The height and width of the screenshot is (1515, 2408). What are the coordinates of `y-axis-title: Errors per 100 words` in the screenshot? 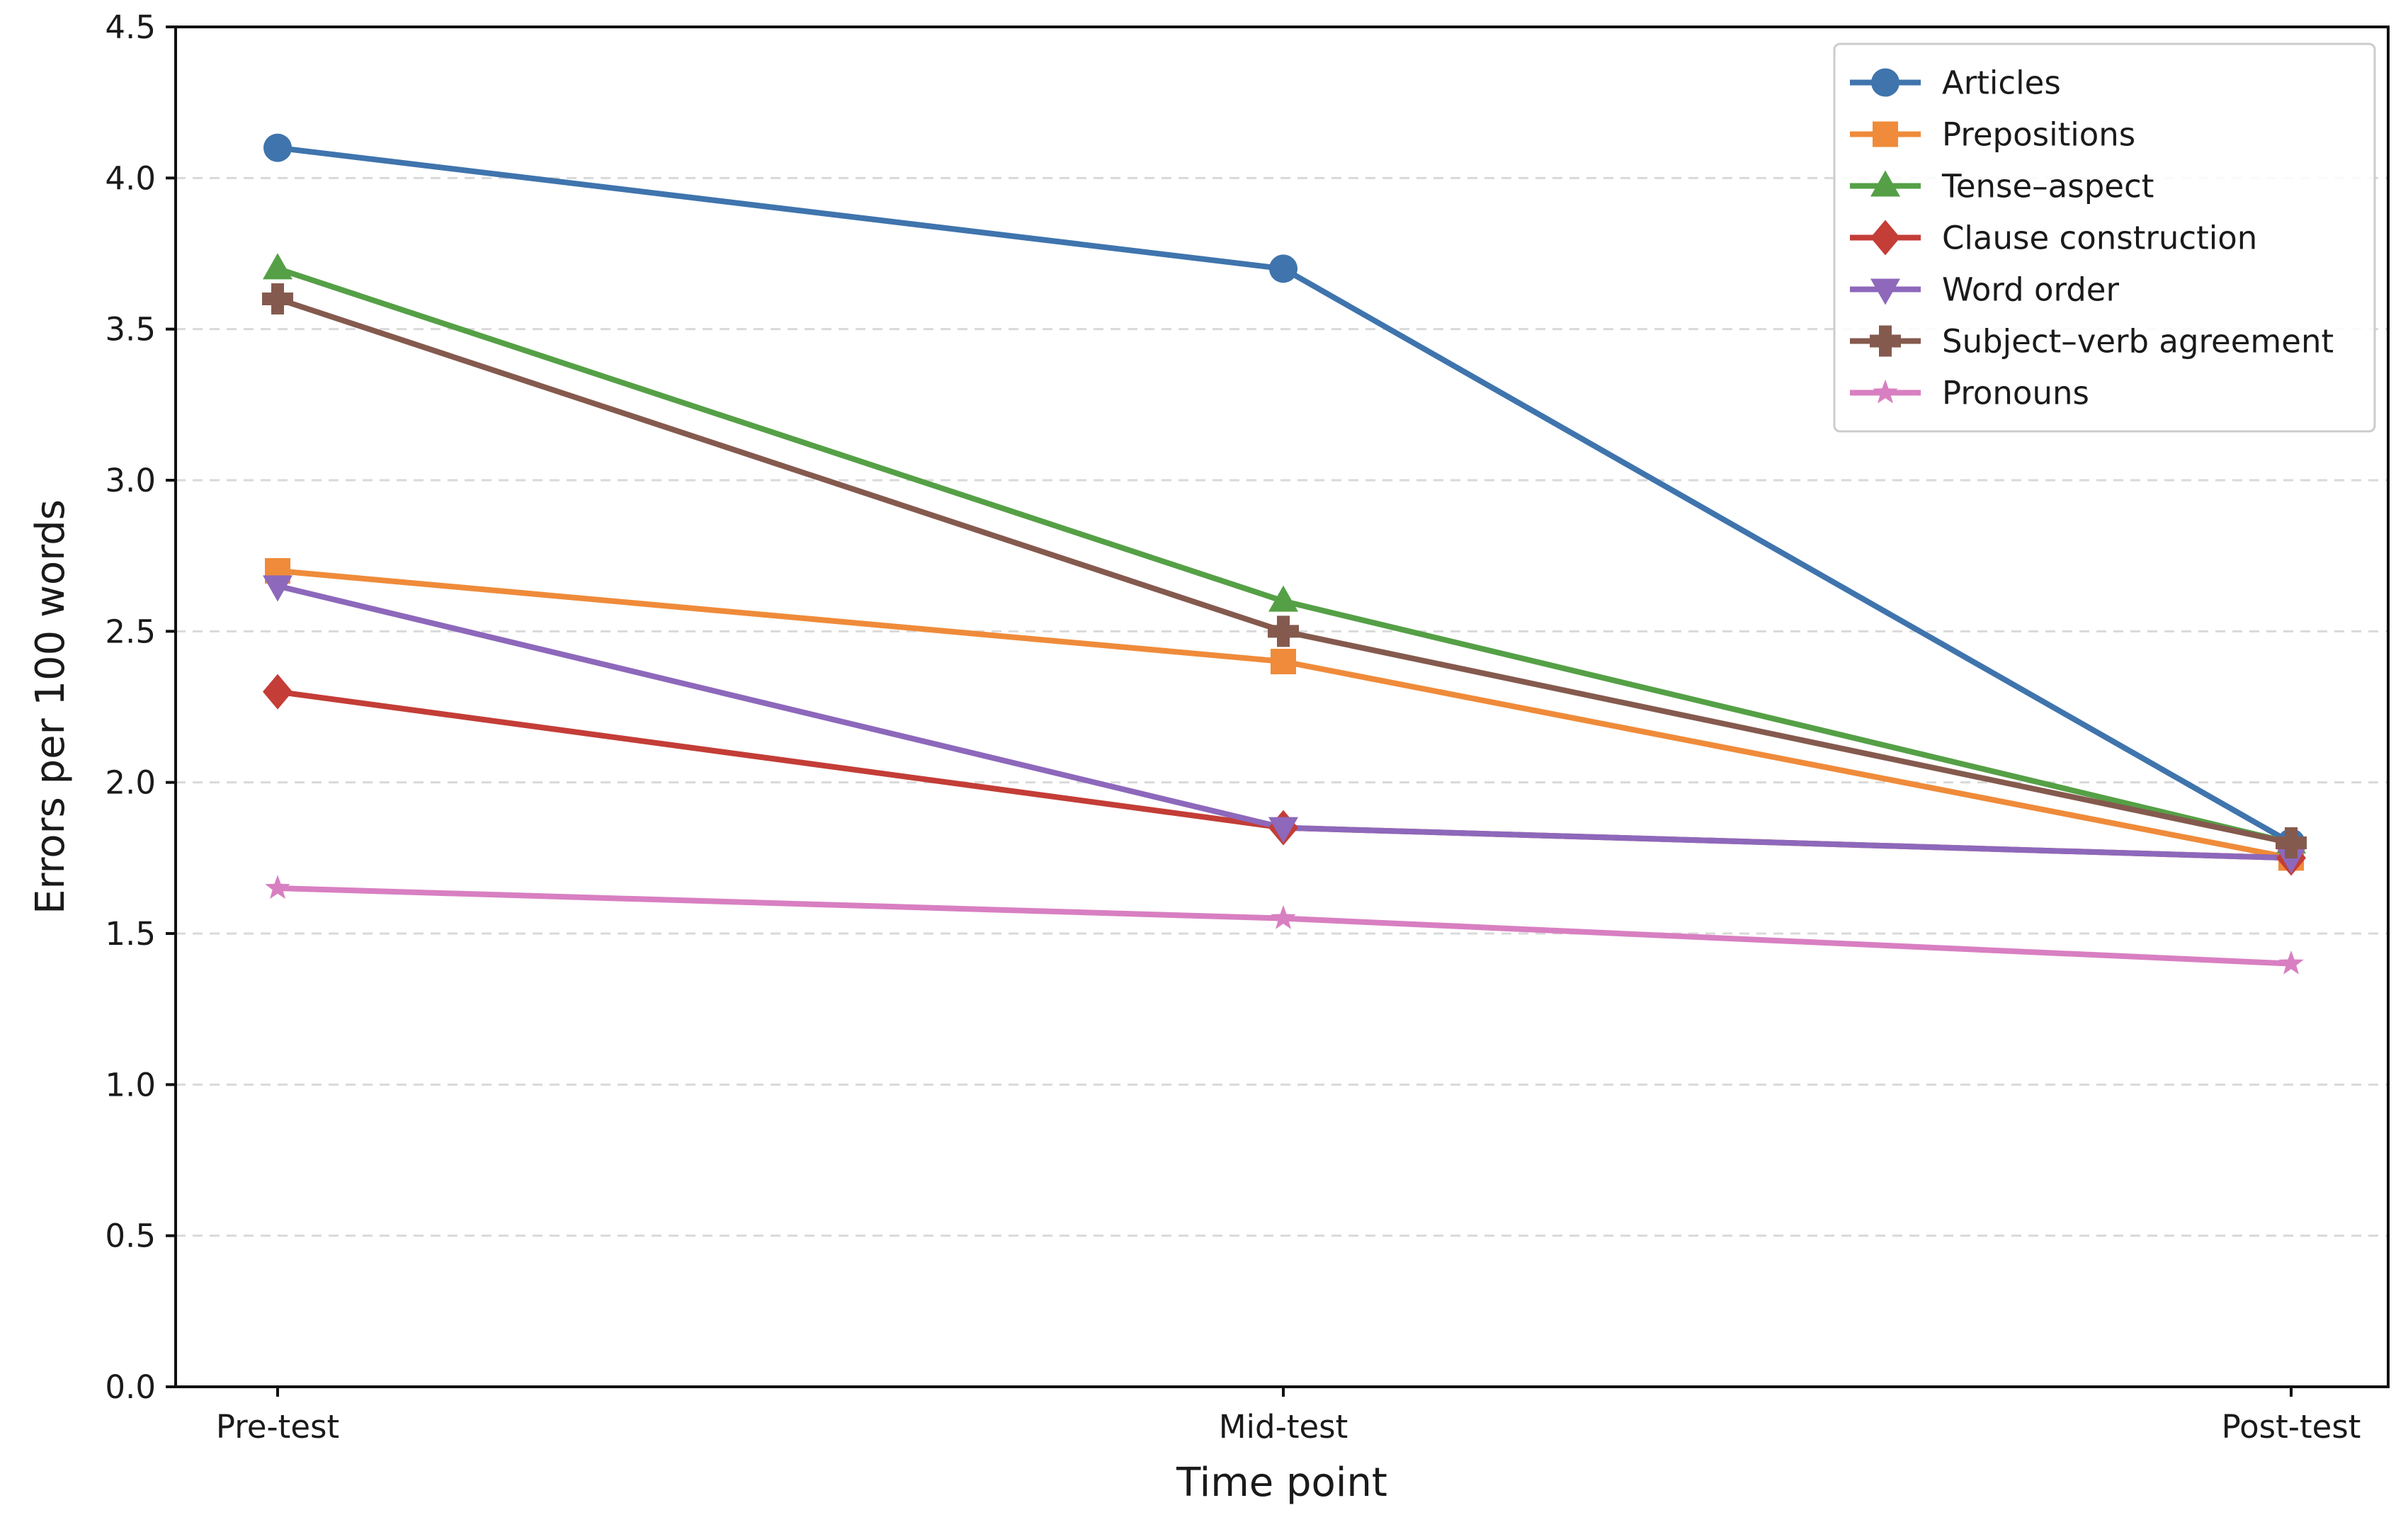 It's located at (51, 706).